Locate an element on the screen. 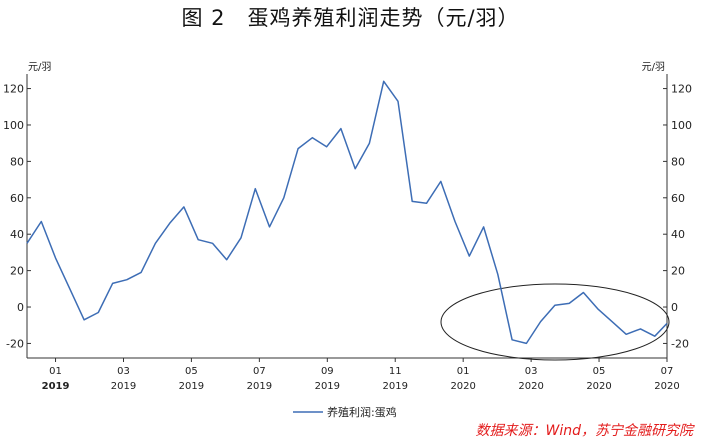  x-tick-label-month: 11 is located at coordinates (395, 371).